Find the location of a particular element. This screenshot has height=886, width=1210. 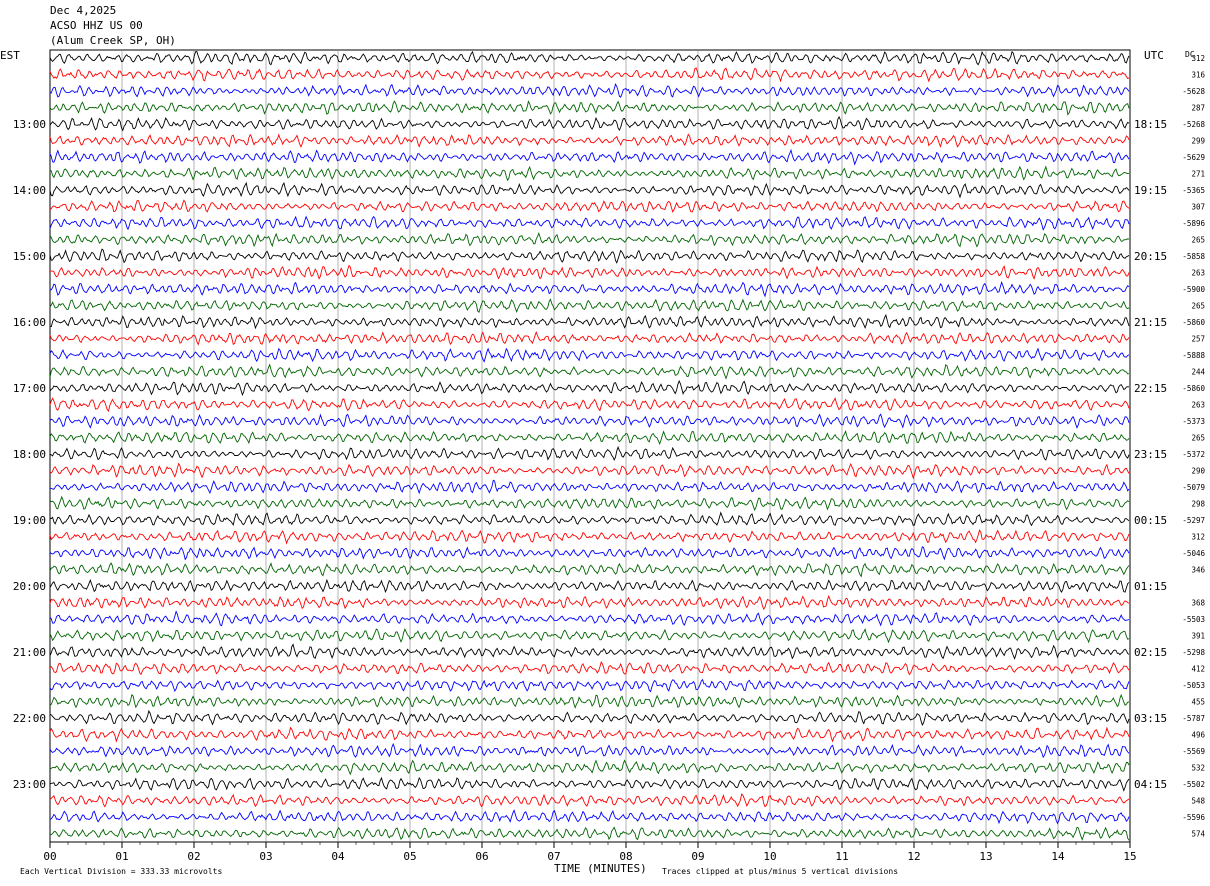

dc-offset-label: -5596 is located at coordinates (1193, 817).